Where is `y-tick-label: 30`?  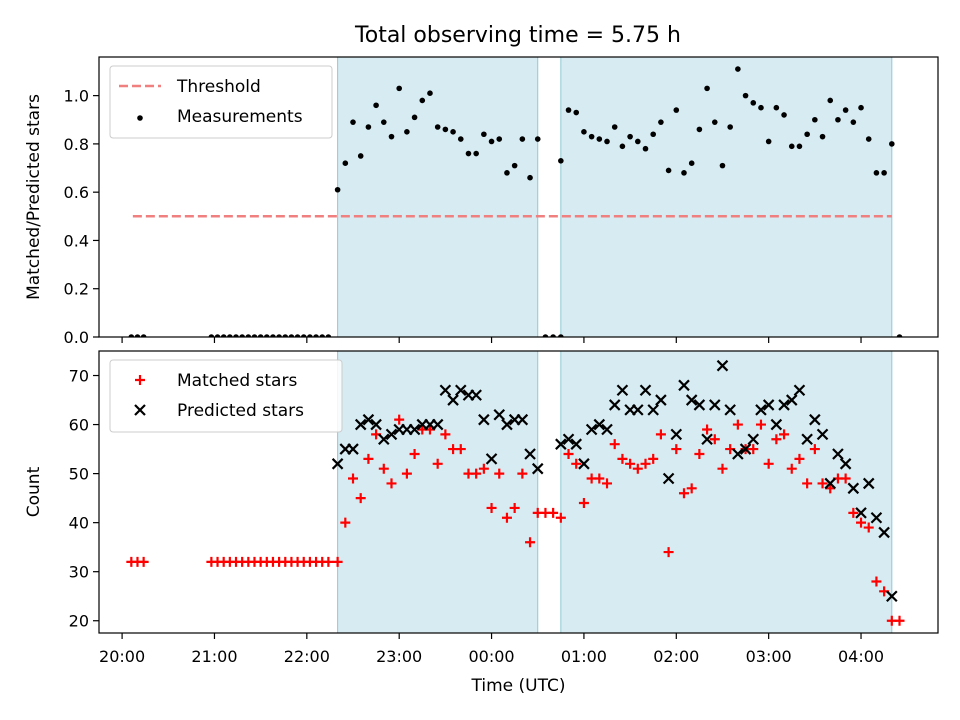 y-tick-label: 30 is located at coordinates (79, 572).